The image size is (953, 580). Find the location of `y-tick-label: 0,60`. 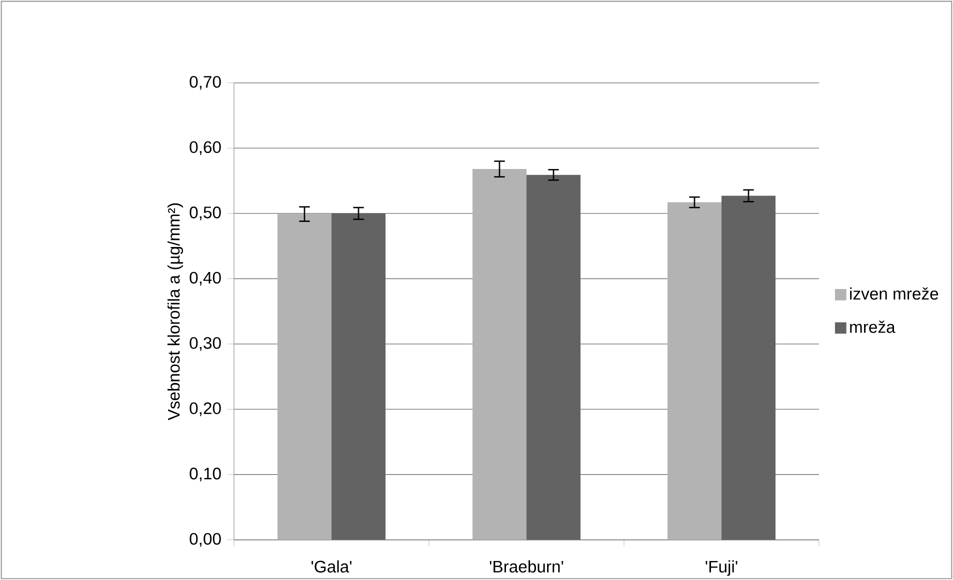

y-tick-label: 0,60 is located at coordinates (205, 148).